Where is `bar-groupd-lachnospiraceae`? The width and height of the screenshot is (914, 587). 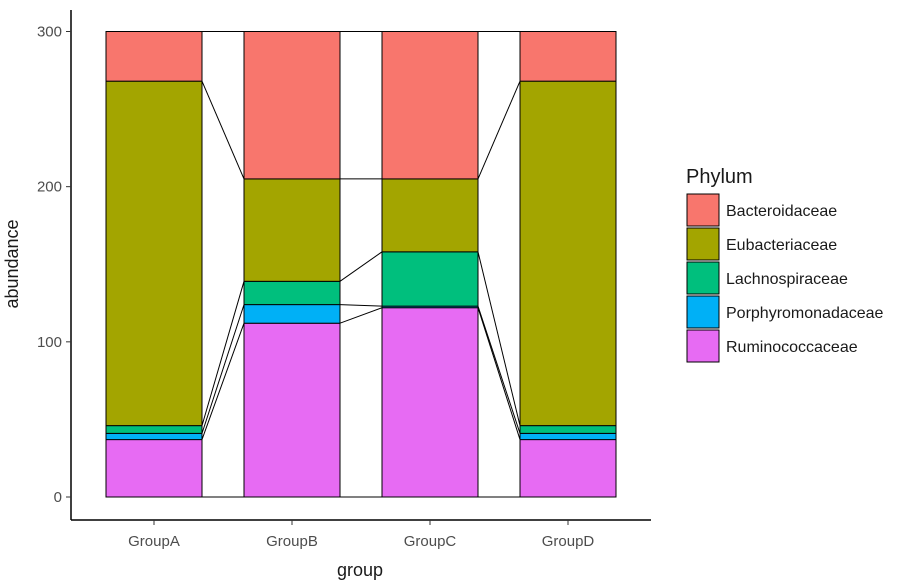
bar-groupd-lachnospiraceae is located at coordinates (568, 429).